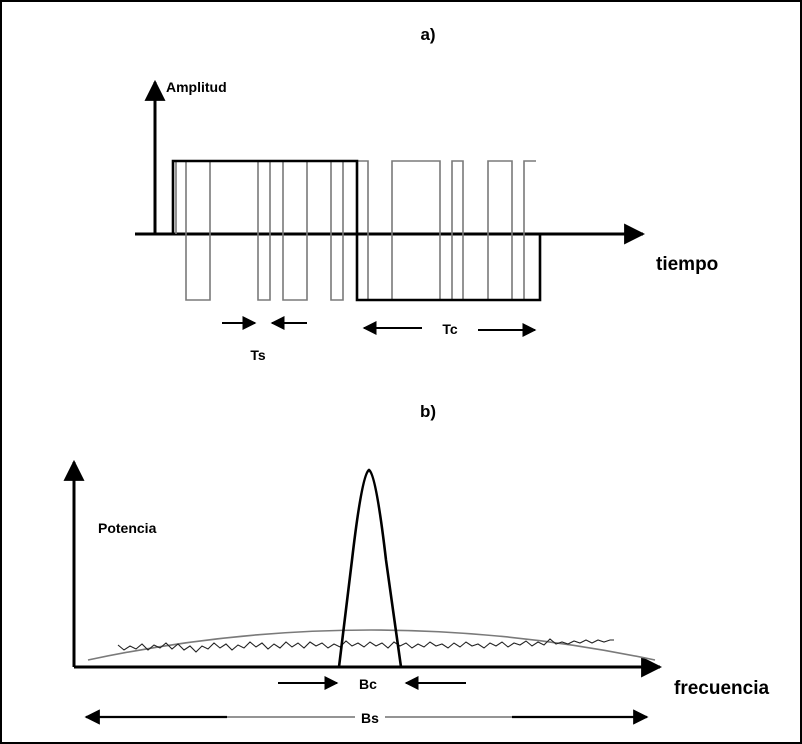  Describe the element at coordinates (370, 568) in the screenshot. I see `narrowband-spectrum` at that location.